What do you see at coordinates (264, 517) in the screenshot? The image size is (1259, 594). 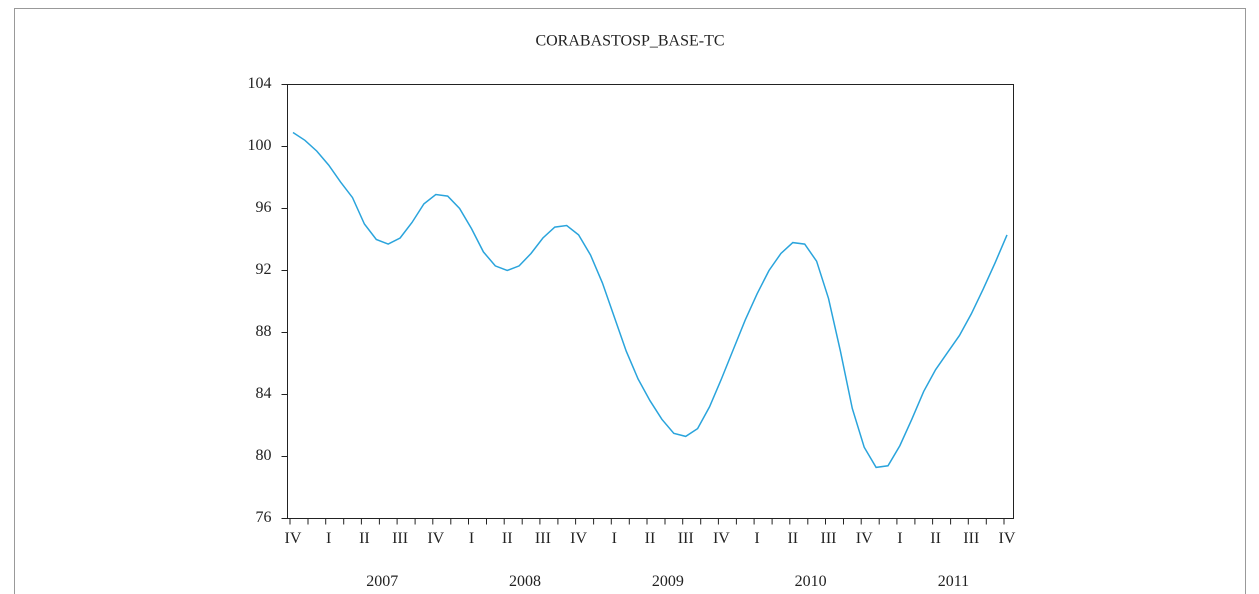 I see `y-tick-label: 76` at bounding box center [264, 517].